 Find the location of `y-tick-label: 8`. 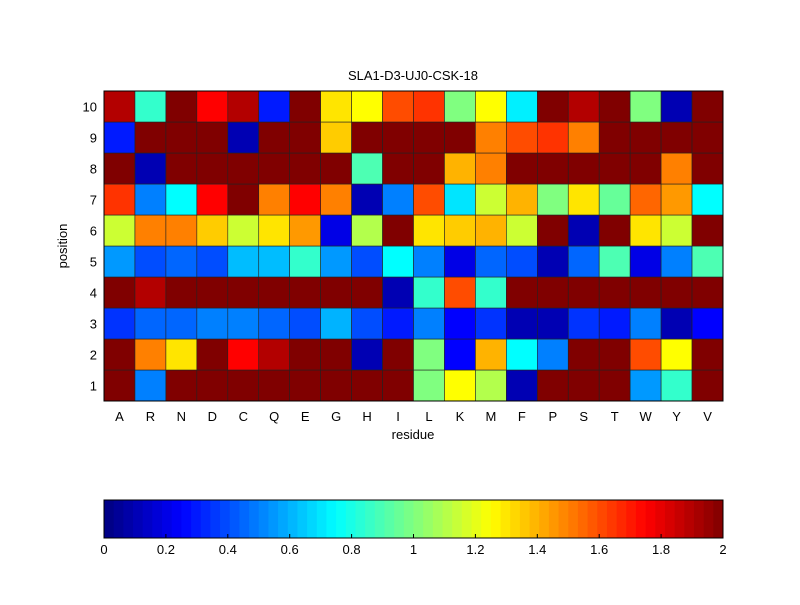

y-tick-label: 8 is located at coordinates (93, 169).